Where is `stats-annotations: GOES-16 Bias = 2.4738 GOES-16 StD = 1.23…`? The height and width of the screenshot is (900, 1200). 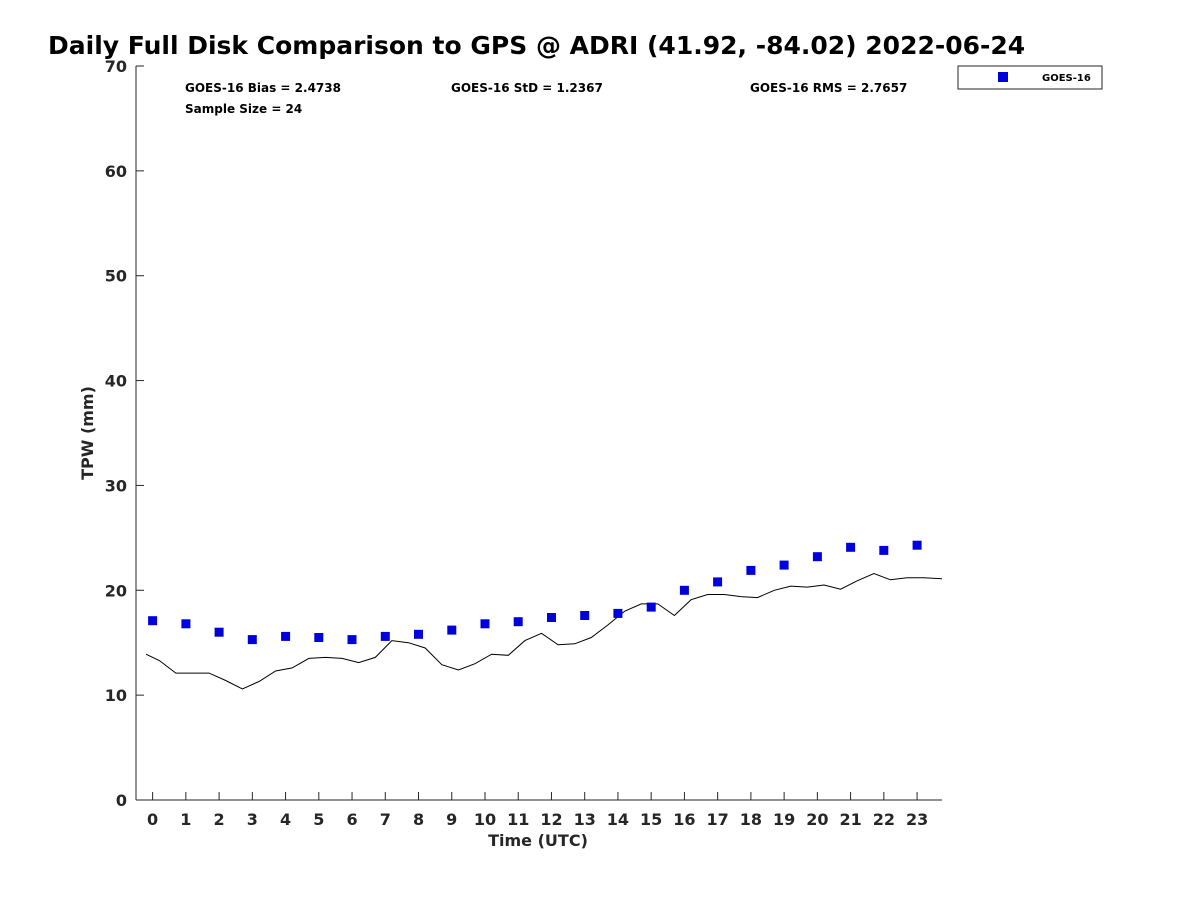 stats-annotations: GOES-16 Bias = 2.4738 GOES-16 StD = 1.23… is located at coordinates (546, 98).